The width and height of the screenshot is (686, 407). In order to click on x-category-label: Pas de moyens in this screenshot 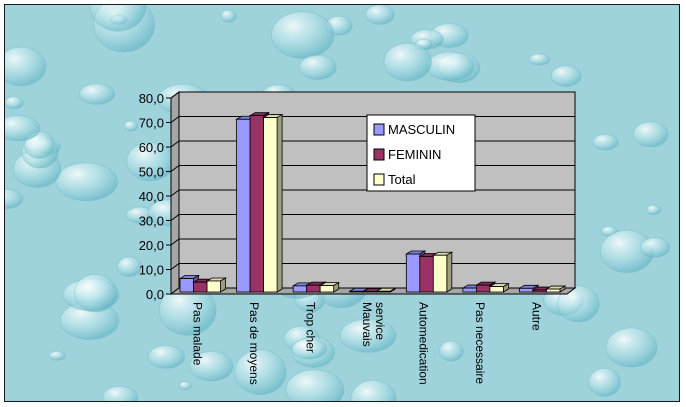, I will do `click(254, 343)`.